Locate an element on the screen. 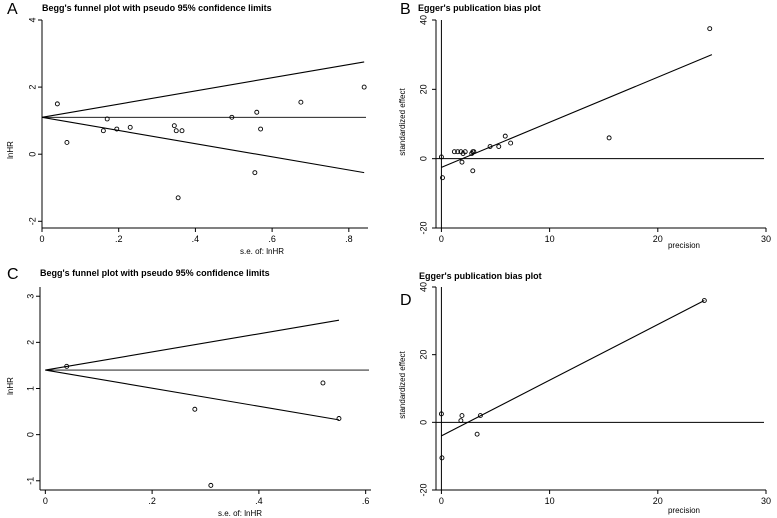  x-tick-label: .8 is located at coordinates (349, 239).